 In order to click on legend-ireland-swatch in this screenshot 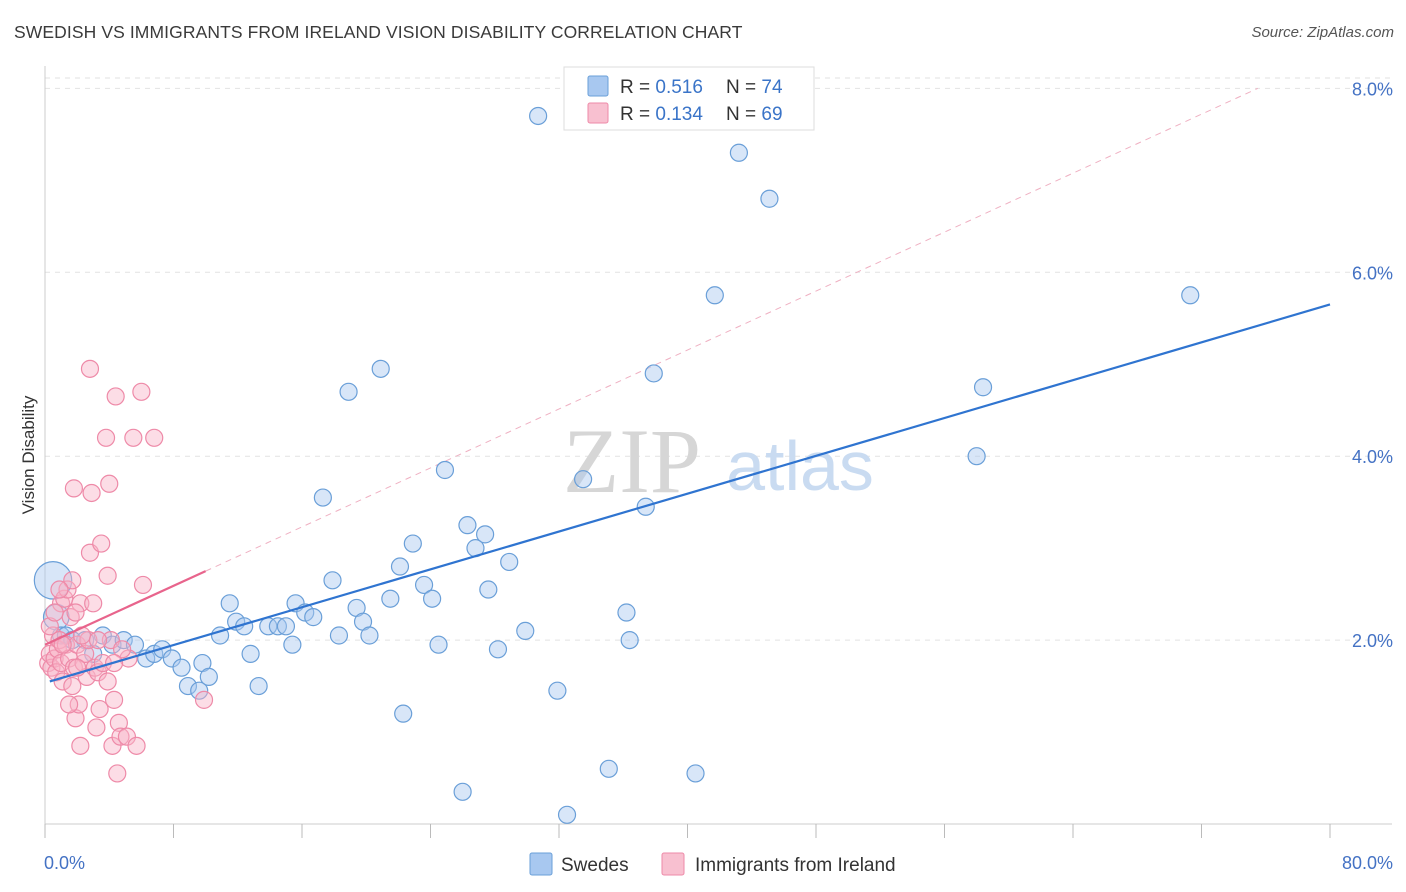, I will do `click(598, 113)`.